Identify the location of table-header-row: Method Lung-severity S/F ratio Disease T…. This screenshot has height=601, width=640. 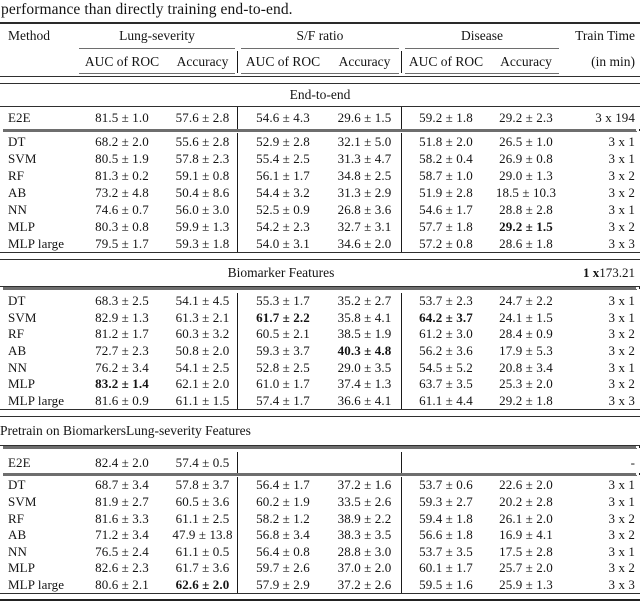
(320, 36).